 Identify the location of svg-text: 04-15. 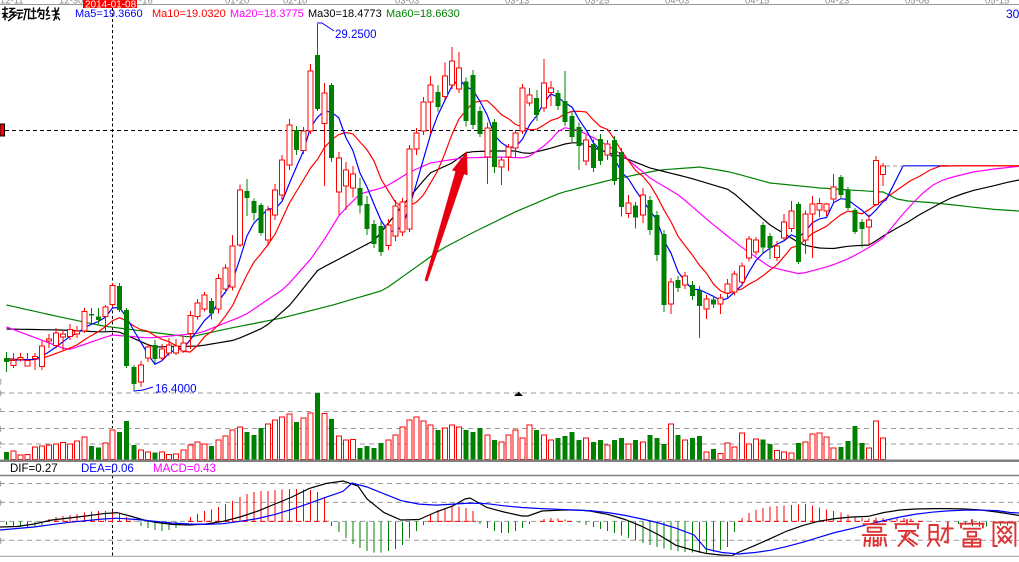
(757, 3).